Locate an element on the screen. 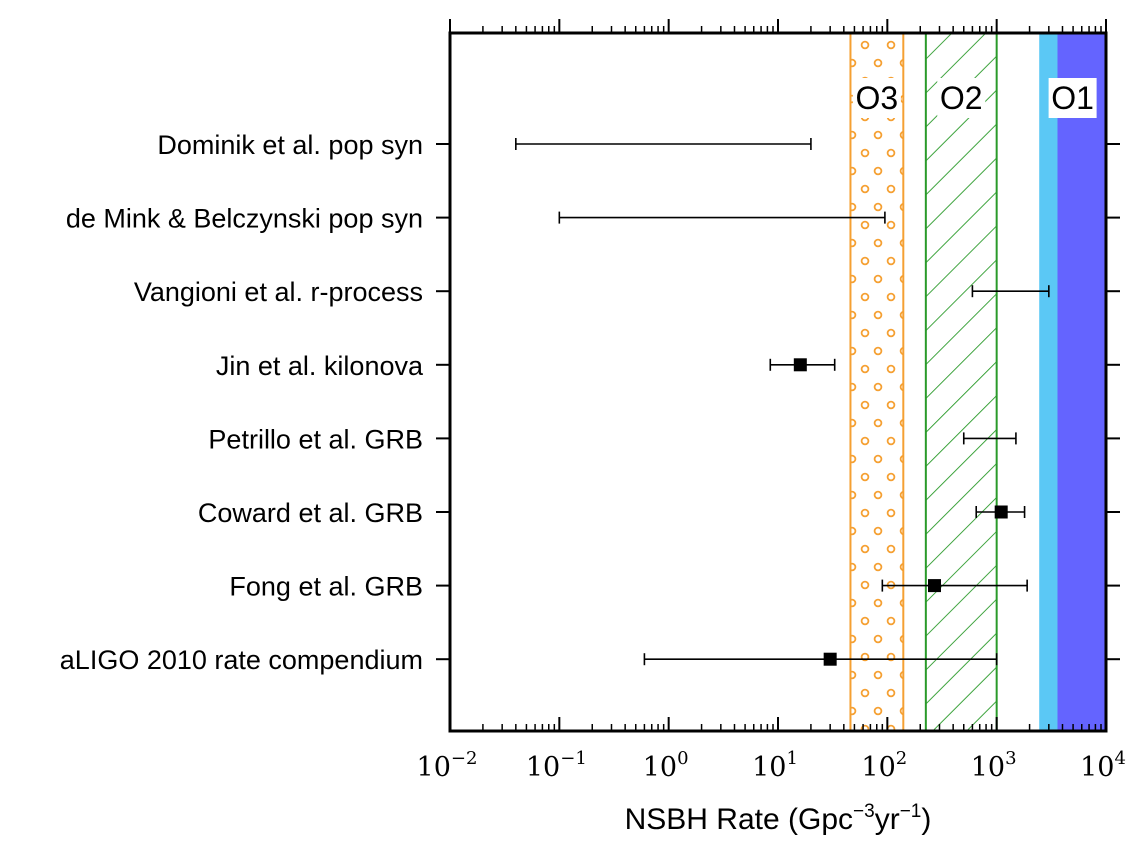 This screenshot has width=1141, height=863. band-label-bg-o3 is located at coordinates (876, 98).